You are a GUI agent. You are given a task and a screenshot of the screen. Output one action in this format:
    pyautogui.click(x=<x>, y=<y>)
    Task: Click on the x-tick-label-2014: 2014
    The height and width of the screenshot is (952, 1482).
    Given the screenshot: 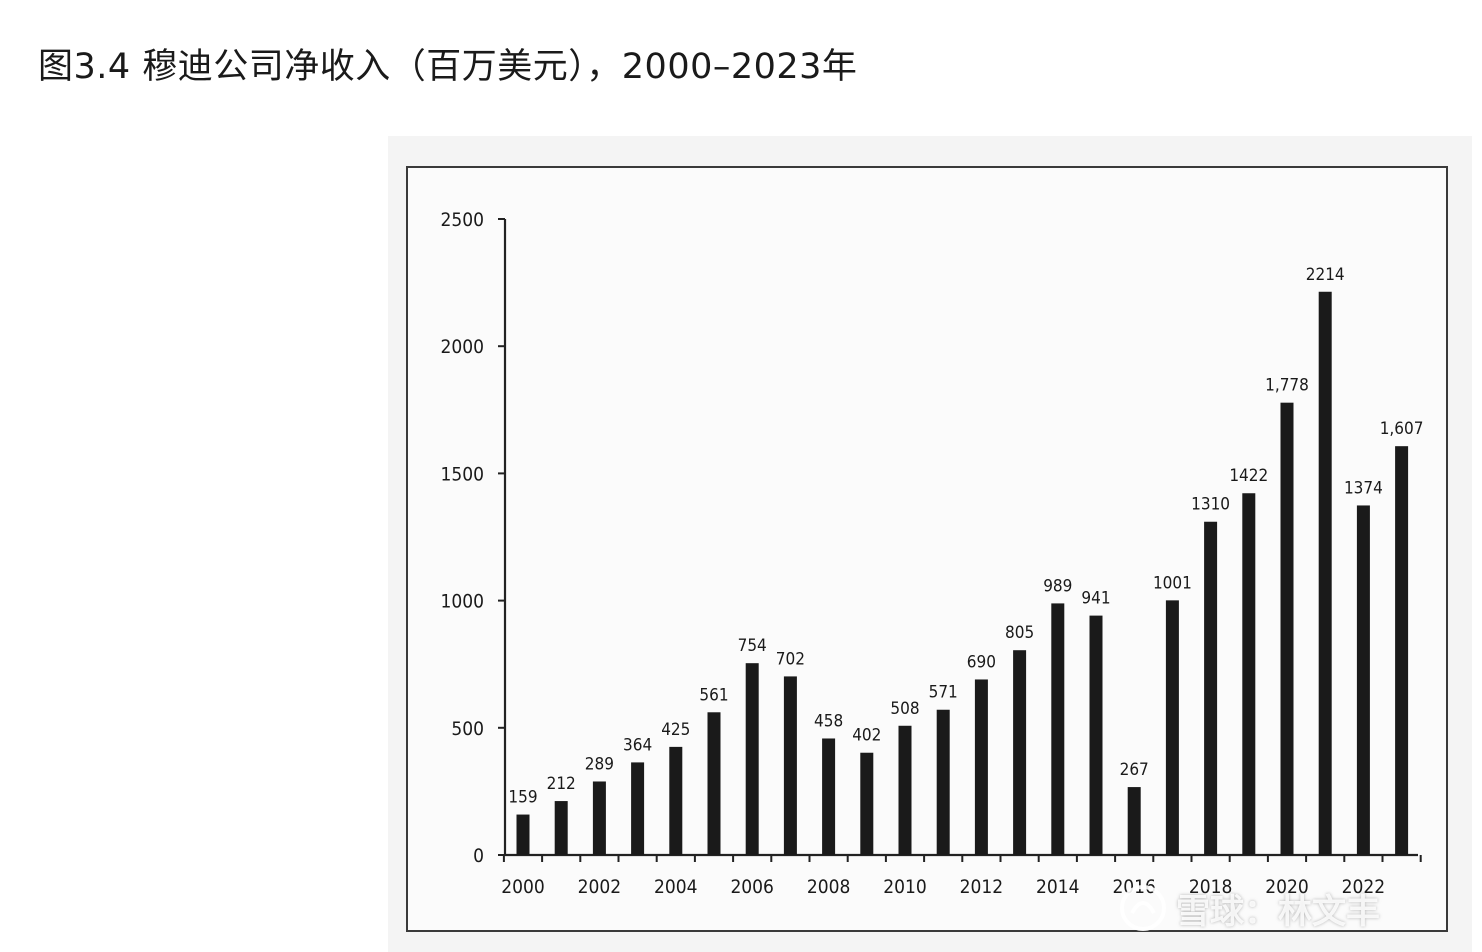 What is the action you would take?
    pyautogui.click(x=1058, y=887)
    